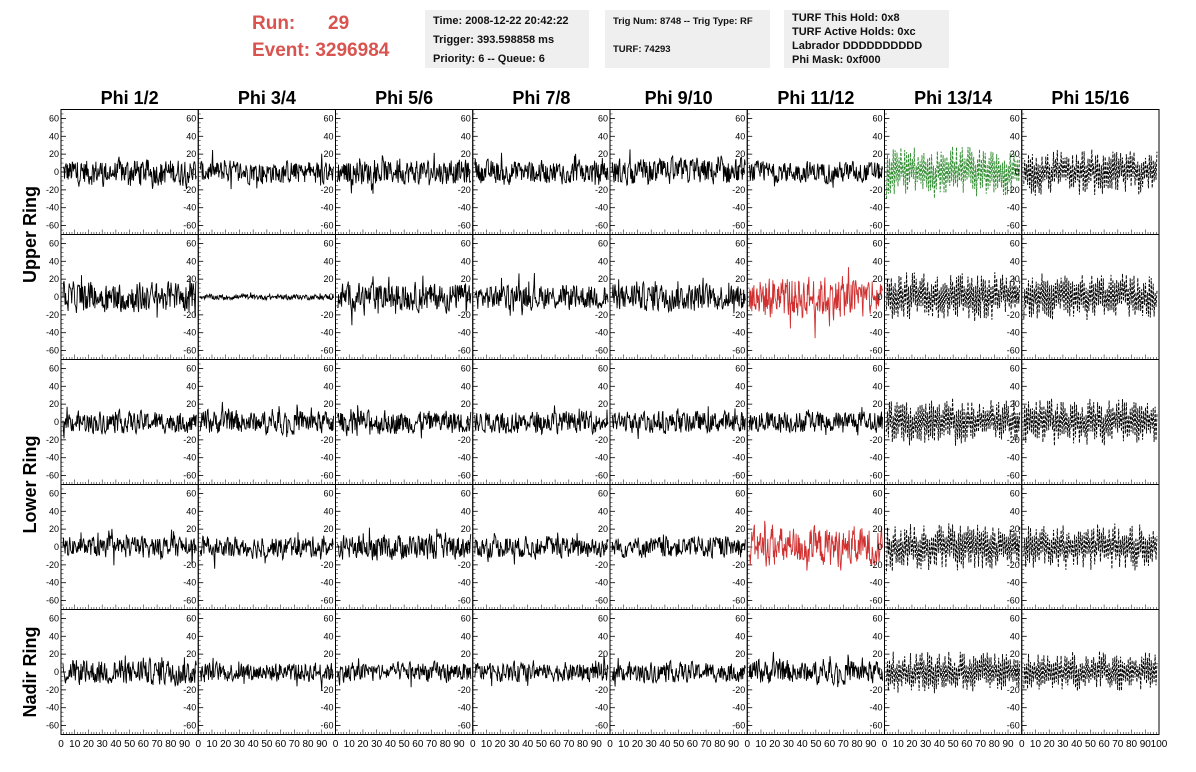 Image resolution: width=1196 pixels, height=772 pixels. Describe the element at coordinates (320, 37) in the screenshot. I see `run-box: Run: 29 Event: 3296984` at that location.